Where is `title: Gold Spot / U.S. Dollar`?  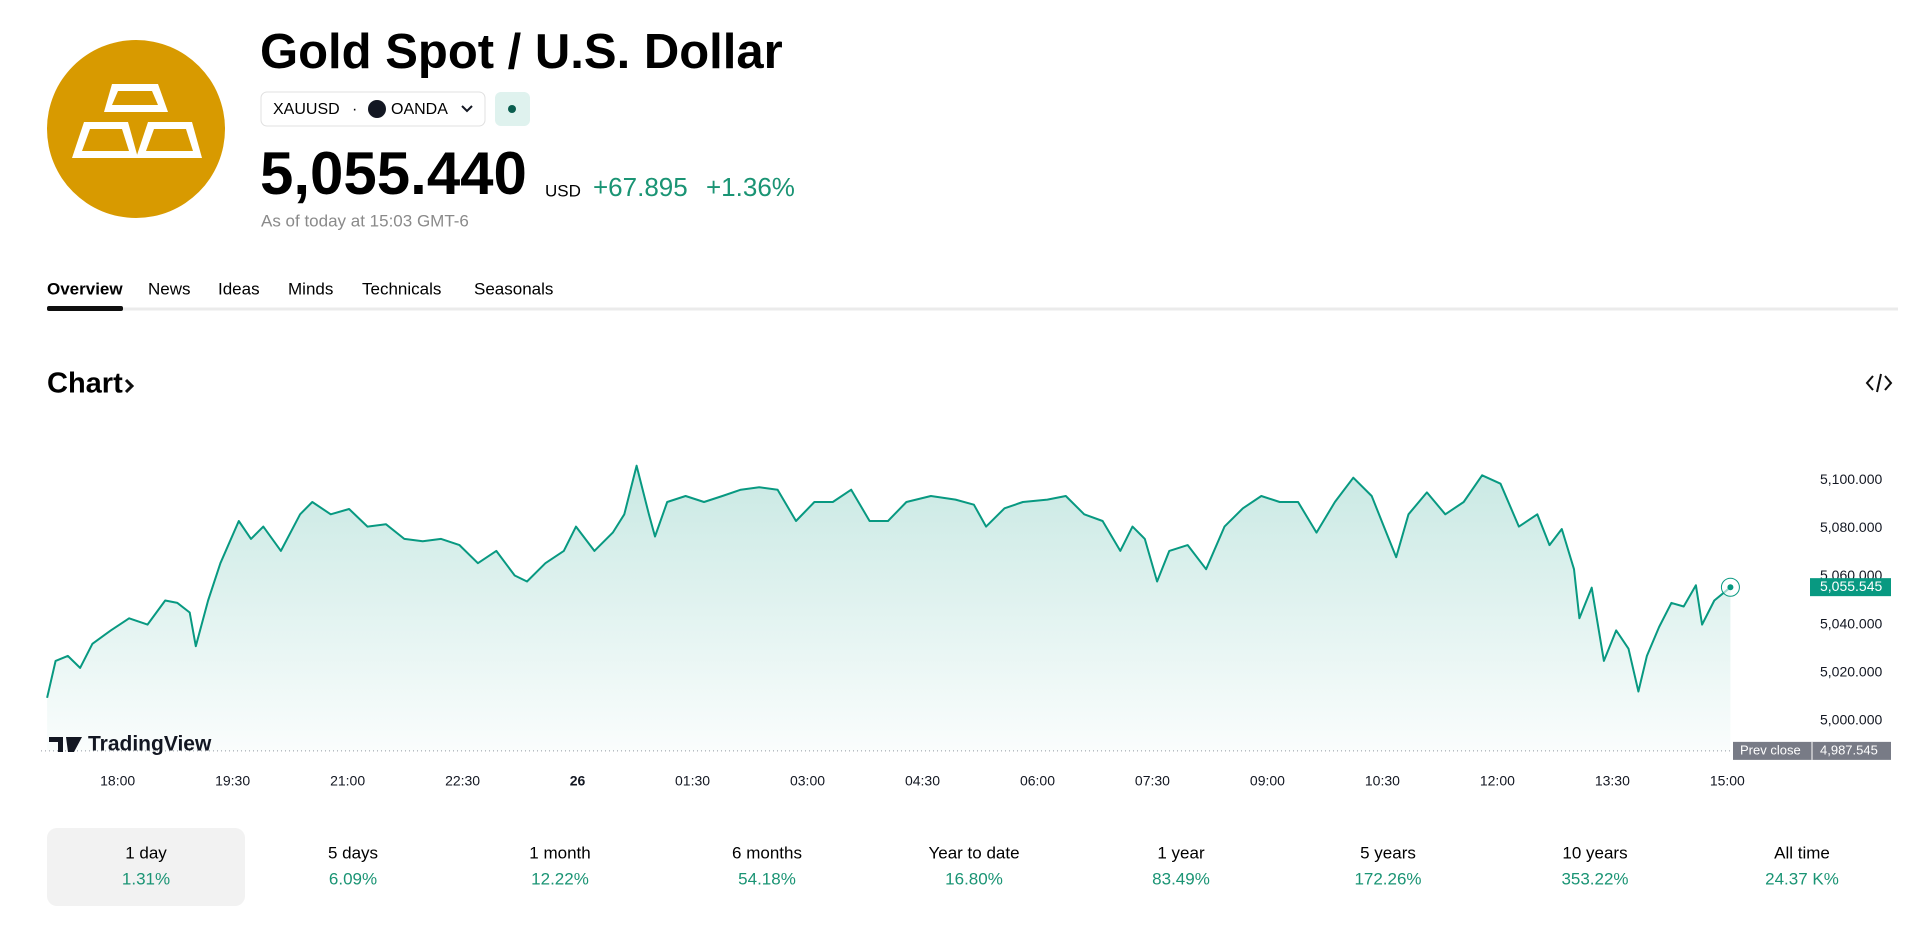 title: Gold Spot / U.S. Dollar is located at coordinates (521, 52).